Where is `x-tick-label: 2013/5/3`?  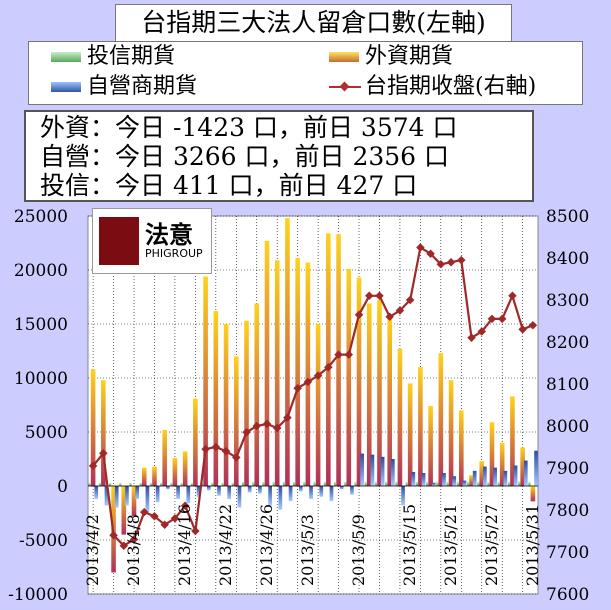
x-tick-label: 2013/5/3 is located at coordinates (307, 550).